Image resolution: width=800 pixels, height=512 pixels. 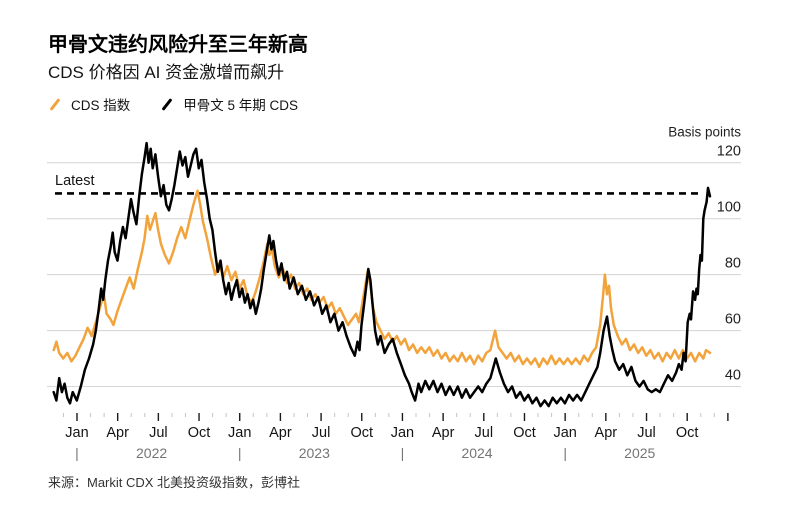 What do you see at coordinates (101, 105) in the screenshot?
I see `legend-label: CDS 指数` at bounding box center [101, 105].